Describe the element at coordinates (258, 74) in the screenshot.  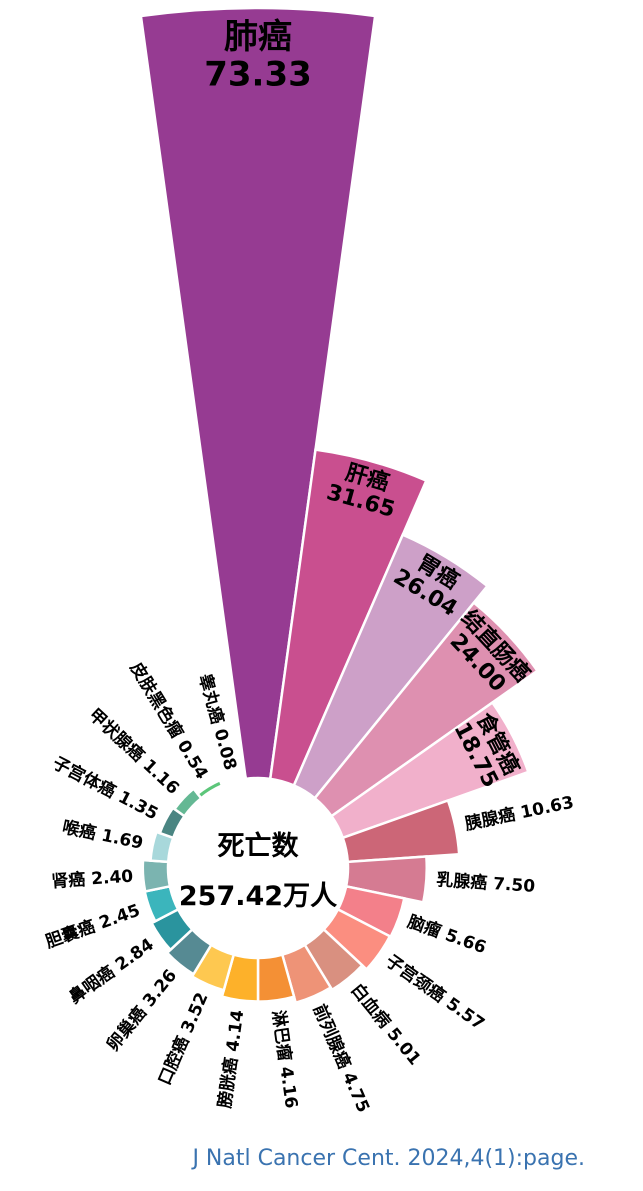
I see `value-label: 73.33` at that location.